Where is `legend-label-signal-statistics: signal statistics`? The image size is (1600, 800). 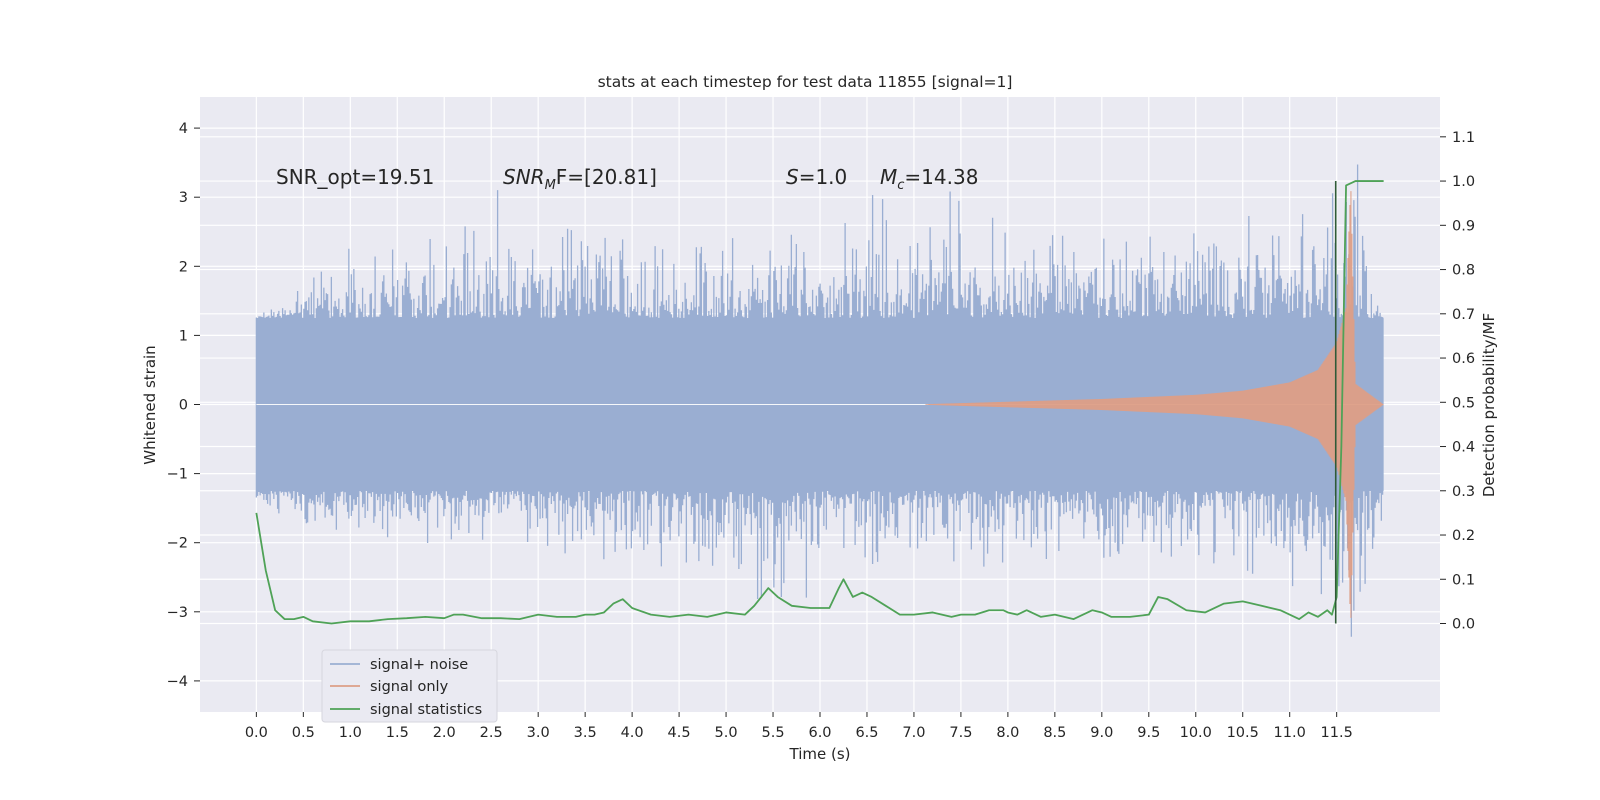 legend-label-signal-statistics: signal statistics is located at coordinates (426, 710).